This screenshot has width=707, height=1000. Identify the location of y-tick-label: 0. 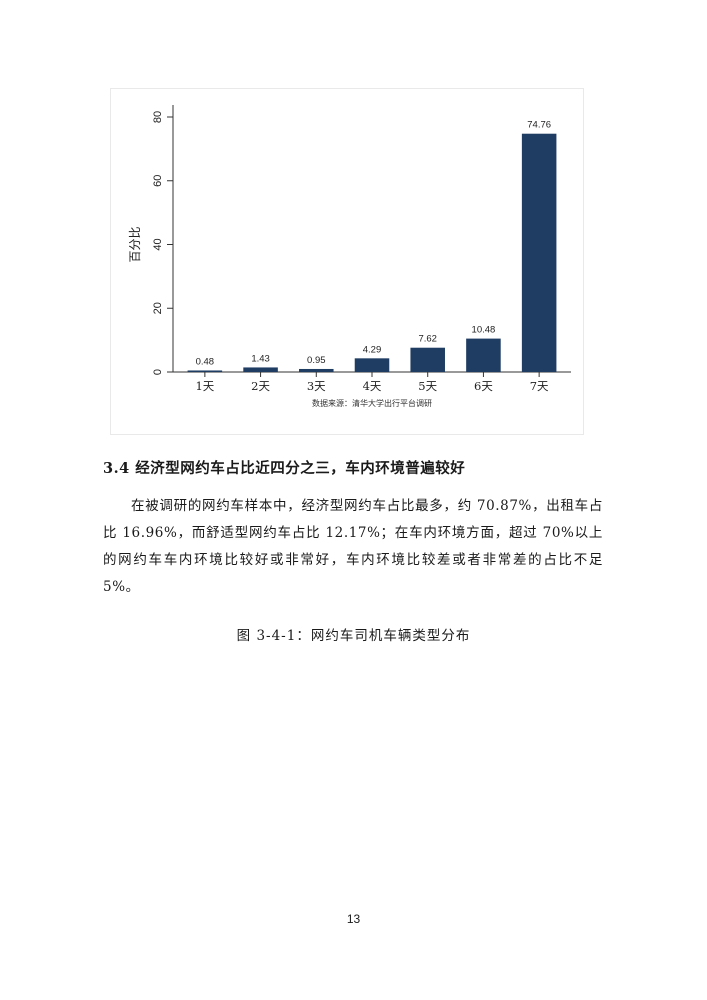
(158, 372).